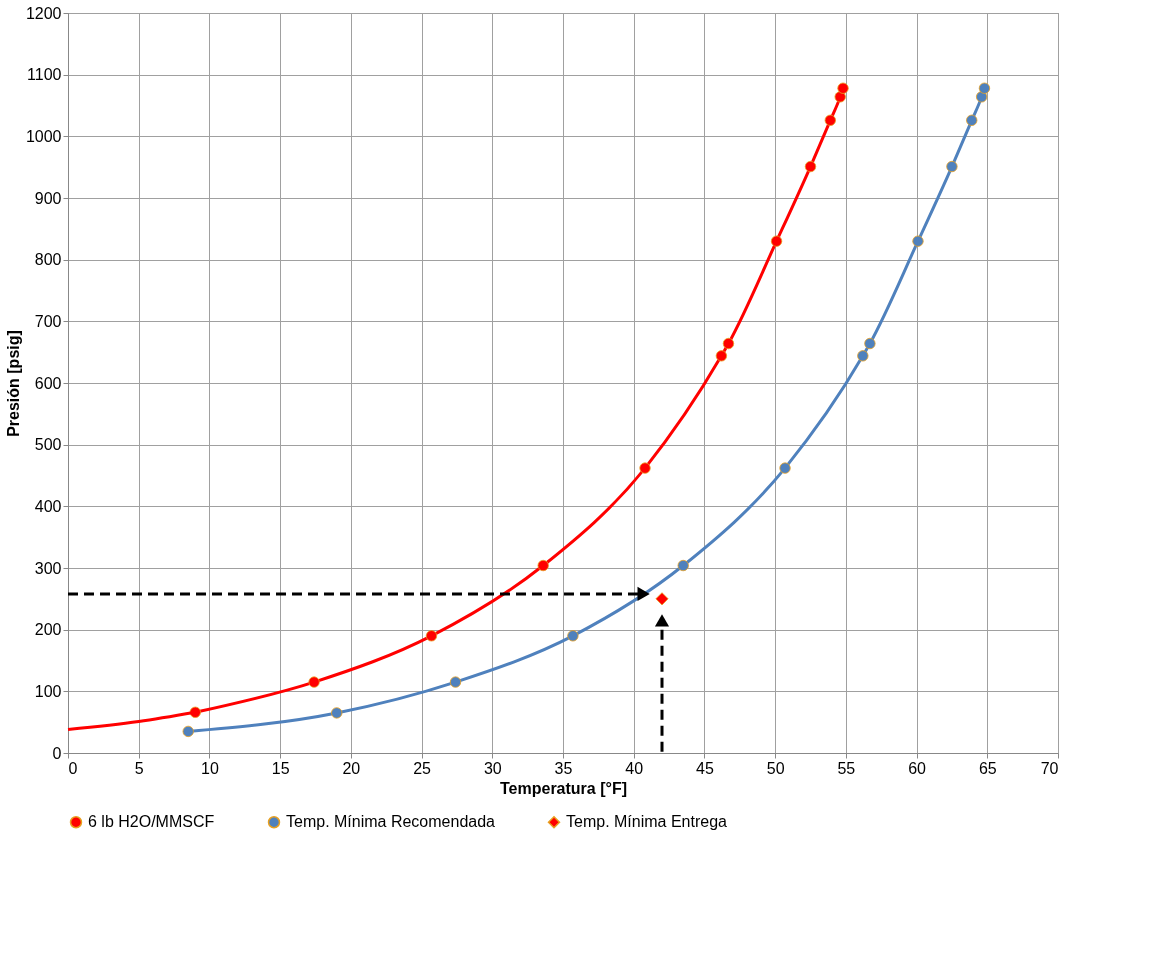  What do you see at coordinates (48, 198) in the screenshot?
I see `y-tick-label: 900` at bounding box center [48, 198].